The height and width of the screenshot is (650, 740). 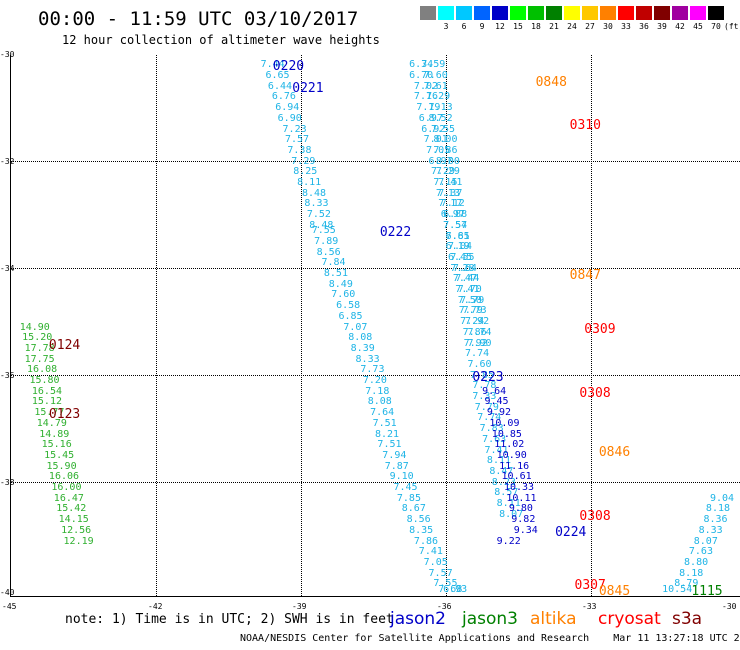 I want to click on wave-height-value: 15.42, so click(x=71, y=509).